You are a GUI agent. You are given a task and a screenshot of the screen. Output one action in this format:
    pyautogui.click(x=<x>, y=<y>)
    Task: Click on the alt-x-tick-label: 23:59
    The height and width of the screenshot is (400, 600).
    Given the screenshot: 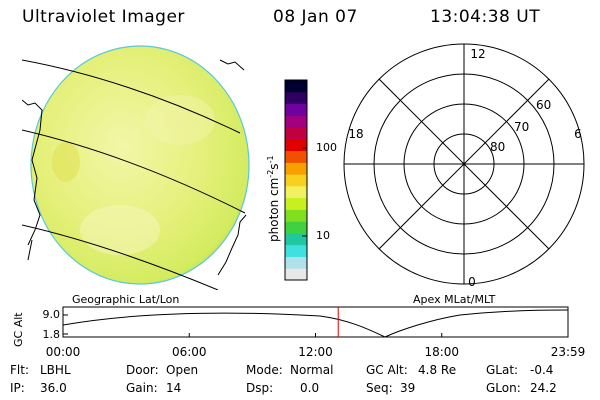 What is the action you would take?
    pyautogui.click(x=568, y=352)
    